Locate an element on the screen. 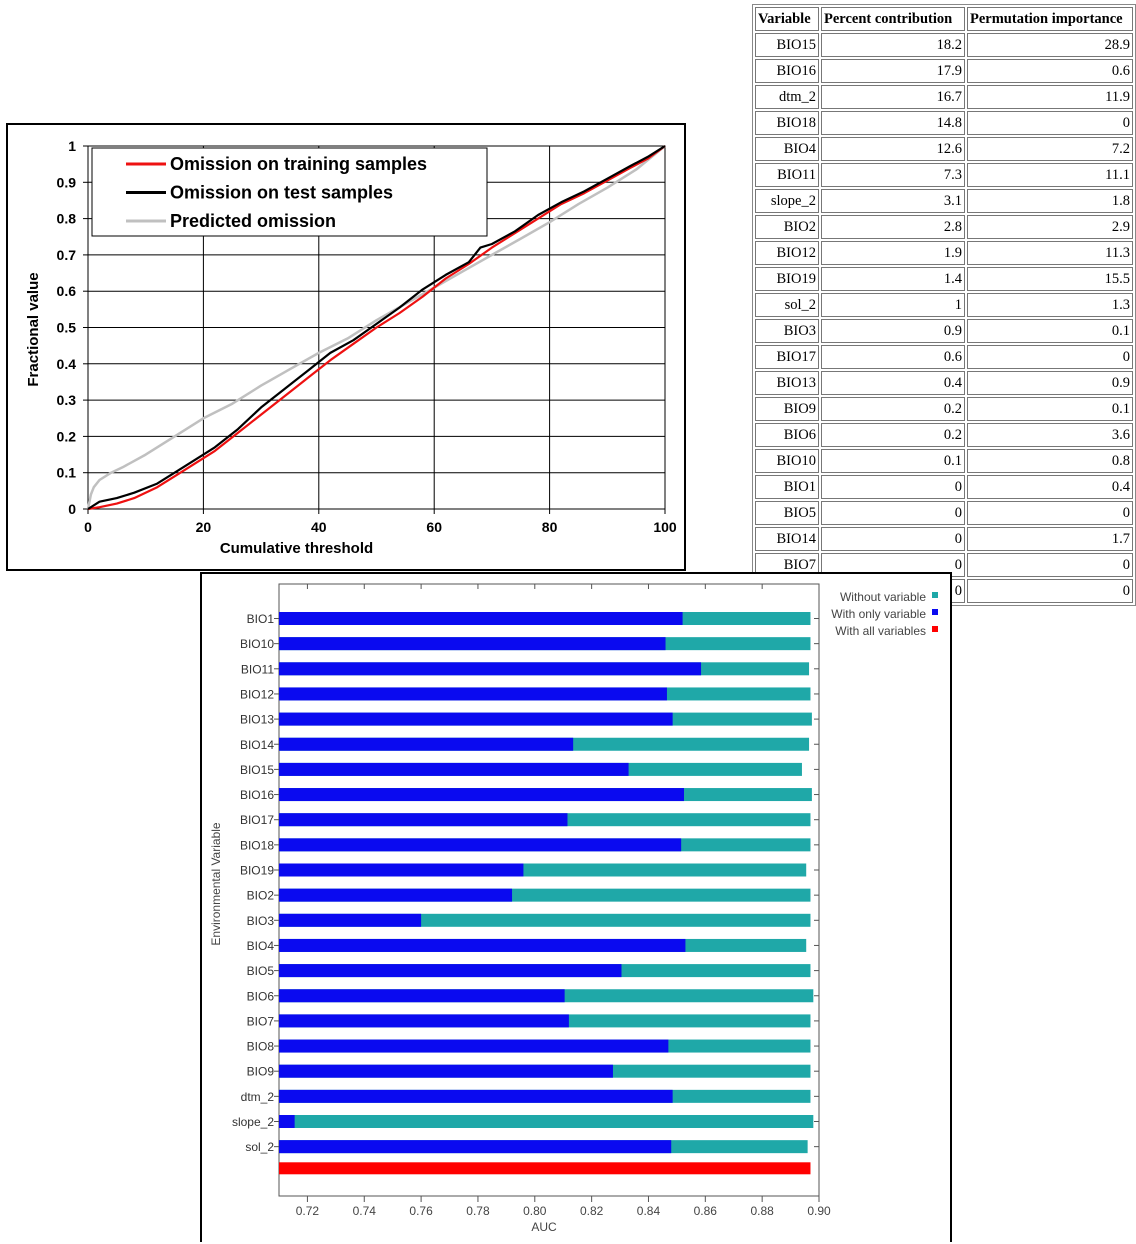 Image resolution: width=1136 pixels, height=1244 pixels. x-tick-label: 0.80 is located at coordinates (535, 1211).